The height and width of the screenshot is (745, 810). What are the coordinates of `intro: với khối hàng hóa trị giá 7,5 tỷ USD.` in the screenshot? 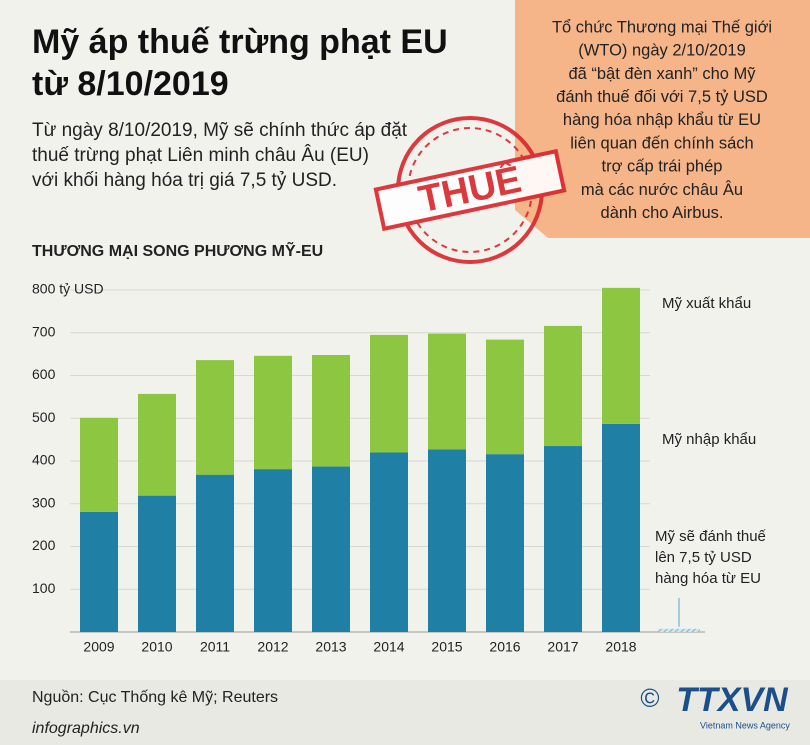 It's located at (184, 180).